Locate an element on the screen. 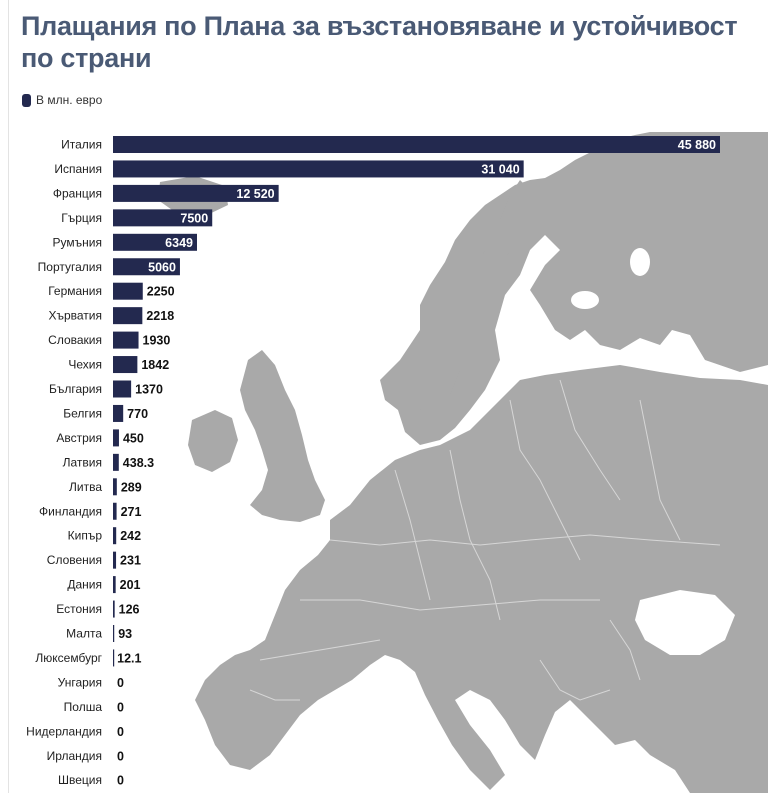 The height and width of the screenshot is (793, 768). category-label: Чехия is located at coordinates (85, 365).